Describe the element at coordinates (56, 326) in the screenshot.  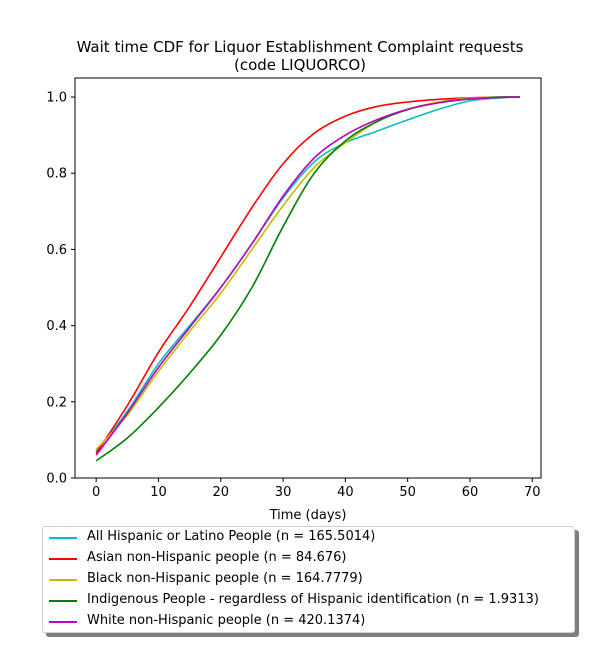
I see `y-tick-label: 0.4` at that location.